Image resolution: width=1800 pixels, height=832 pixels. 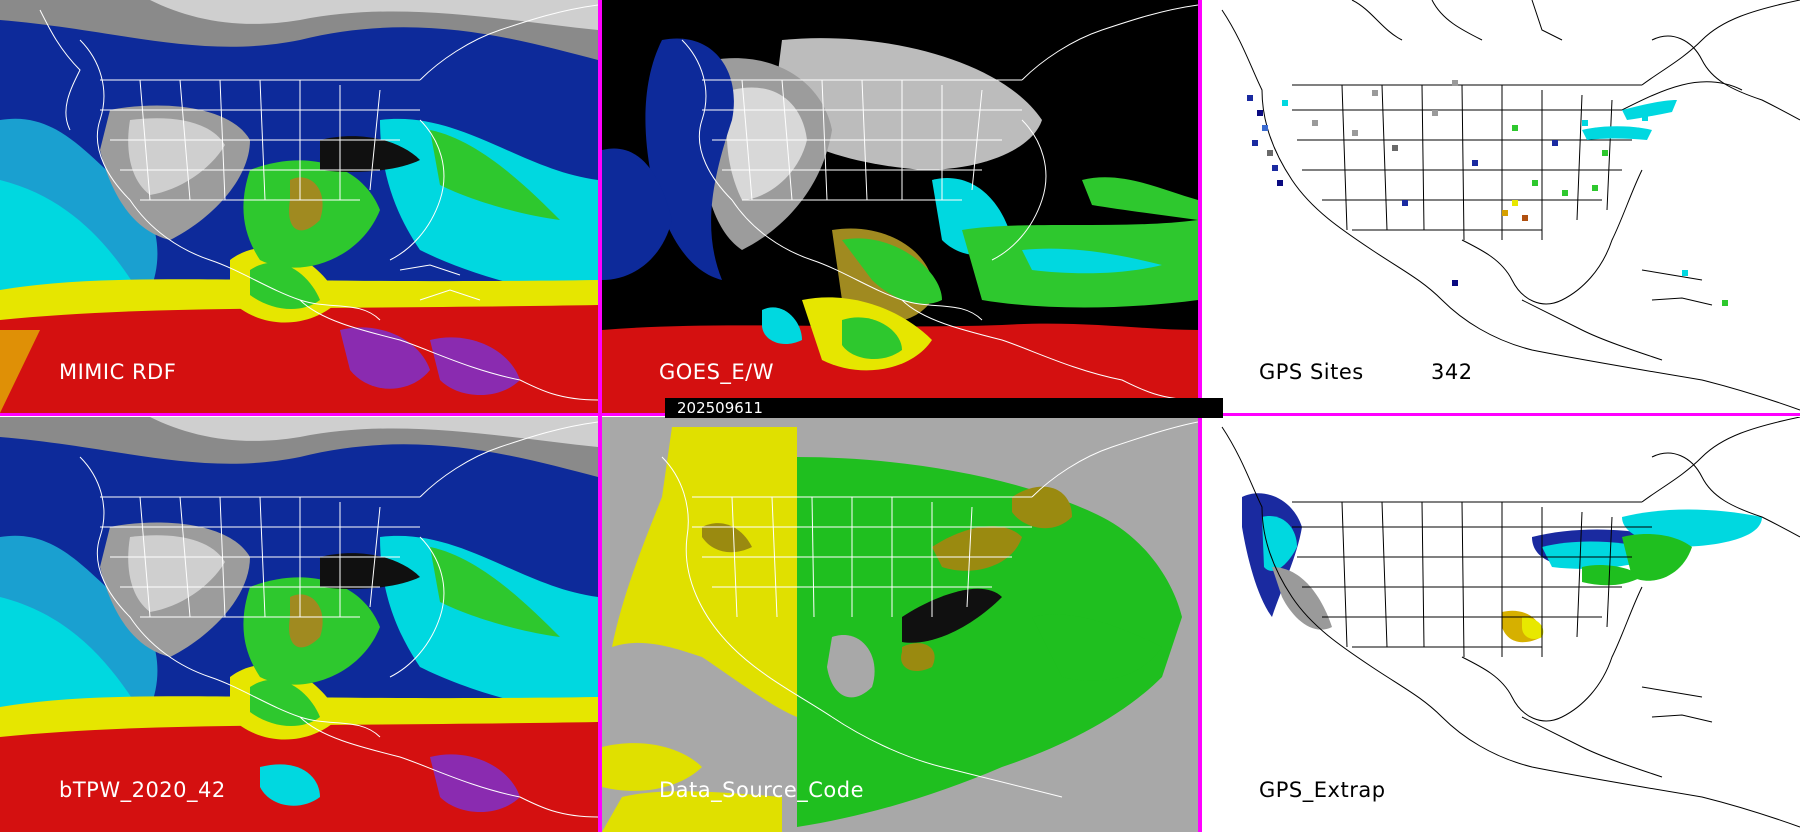 What do you see at coordinates (720, 408) in the screenshot?
I see `timestamp-text: 202509611` at bounding box center [720, 408].